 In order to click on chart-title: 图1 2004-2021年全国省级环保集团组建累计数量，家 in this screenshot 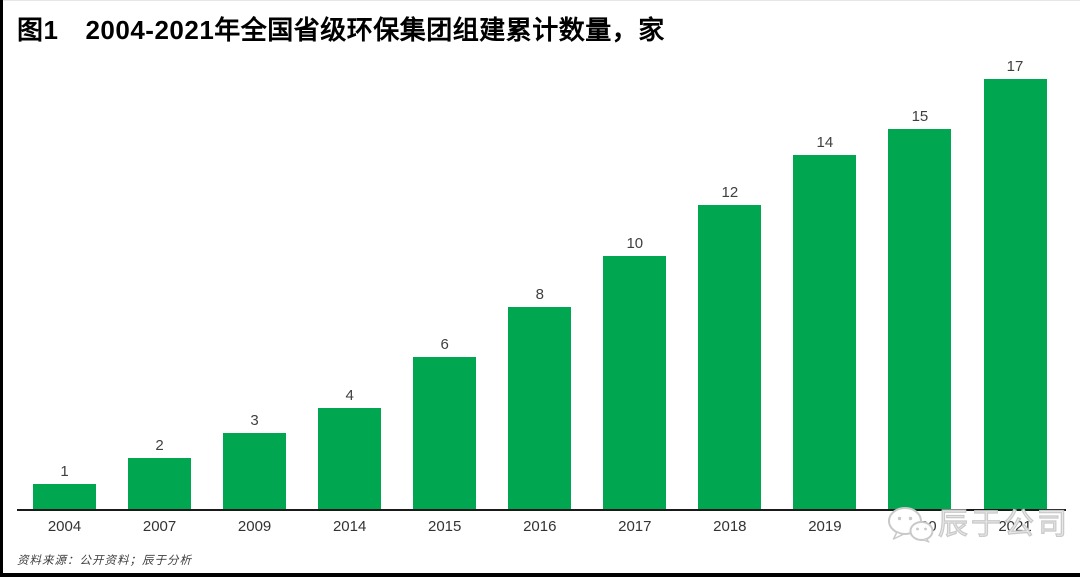, I will do `click(341, 28)`.